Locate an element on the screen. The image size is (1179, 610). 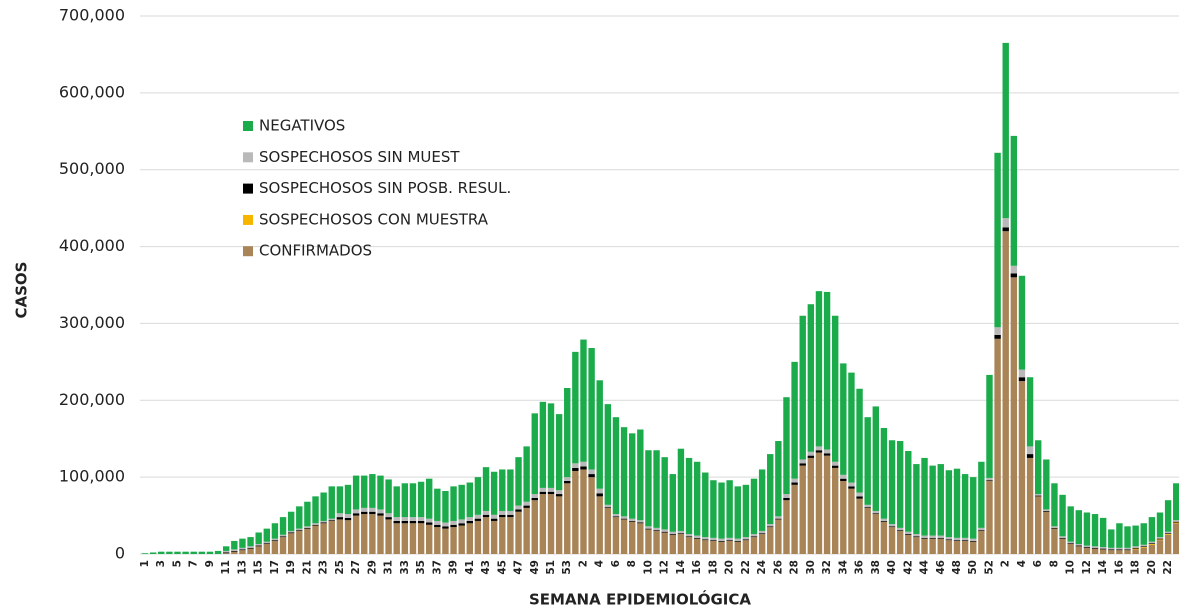
x-tick-label: 23 is located at coordinates (324, 567).